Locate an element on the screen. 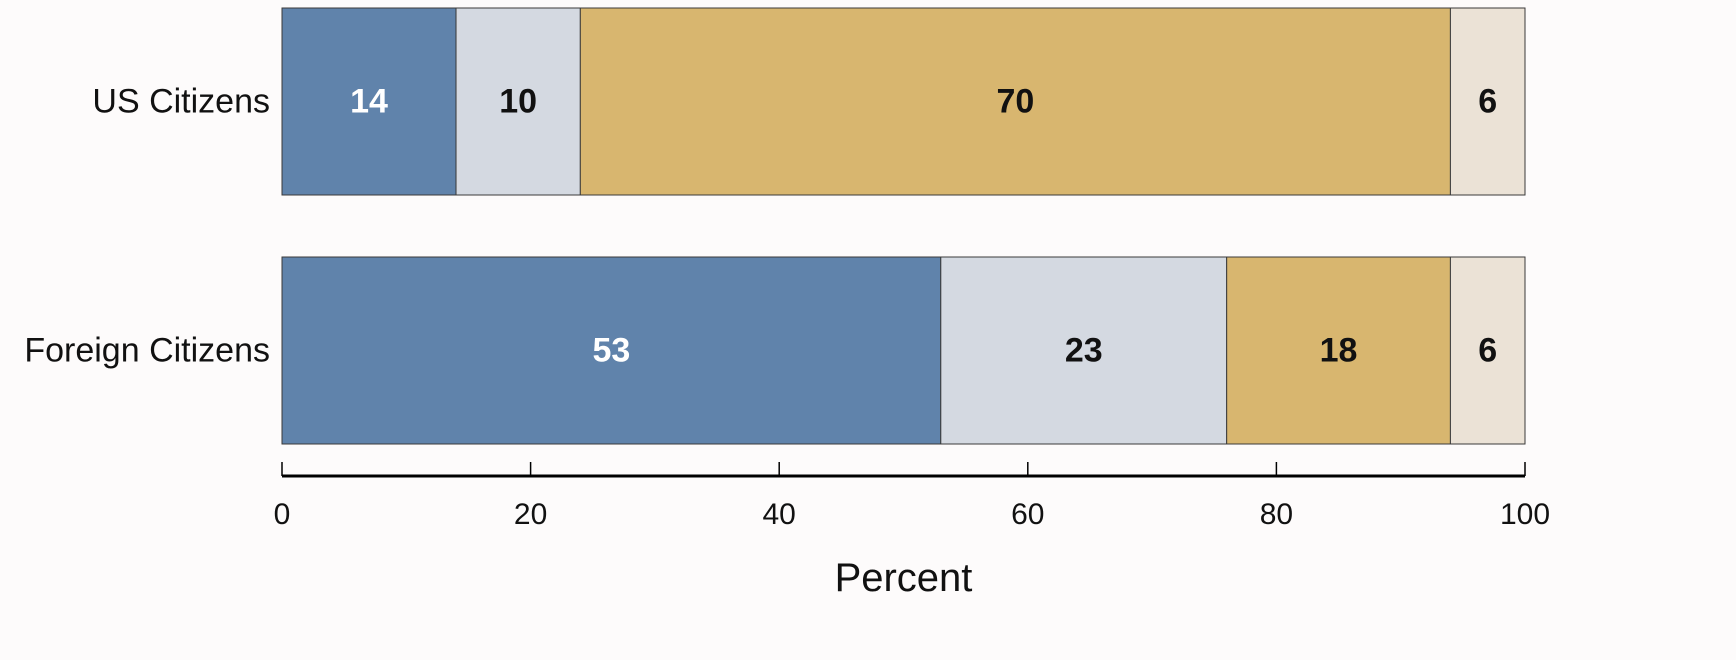 This screenshot has height=660, width=1736. data-label-us-citizens-2: 10 is located at coordinates (518, 102).